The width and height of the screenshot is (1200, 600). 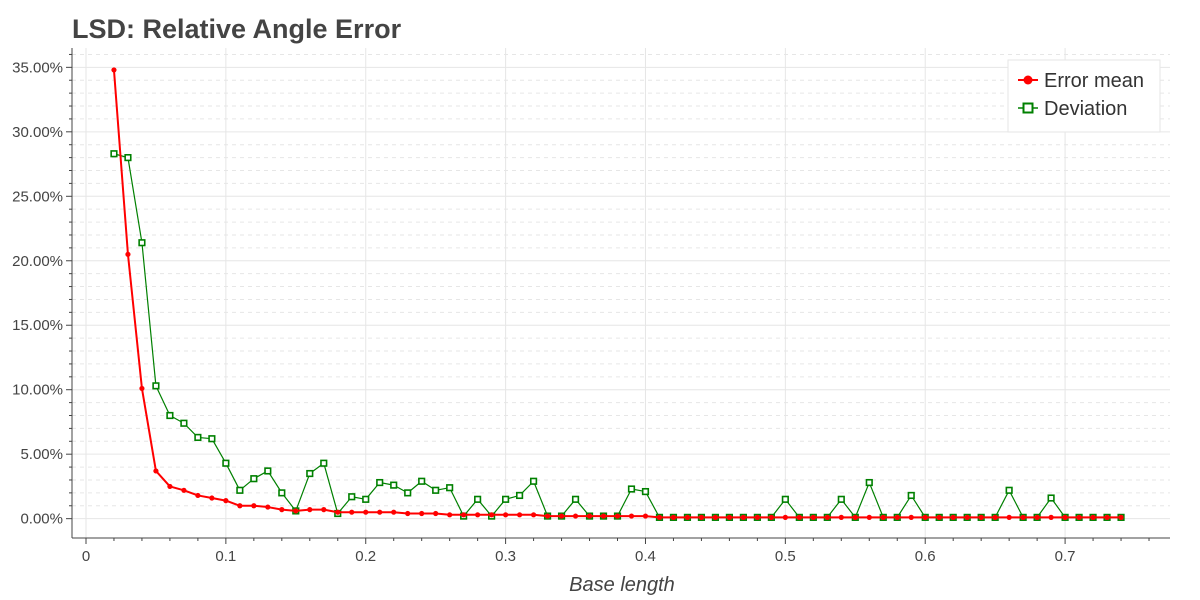 I want to click on legend-marker-error-mean, so click(x=1028, y=80).